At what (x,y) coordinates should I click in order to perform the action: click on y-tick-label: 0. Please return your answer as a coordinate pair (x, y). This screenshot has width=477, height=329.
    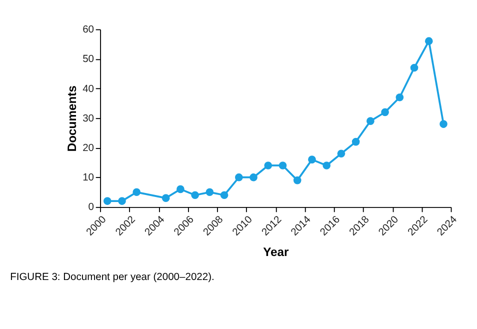
    Looking at the image, I should click on (91, 208).